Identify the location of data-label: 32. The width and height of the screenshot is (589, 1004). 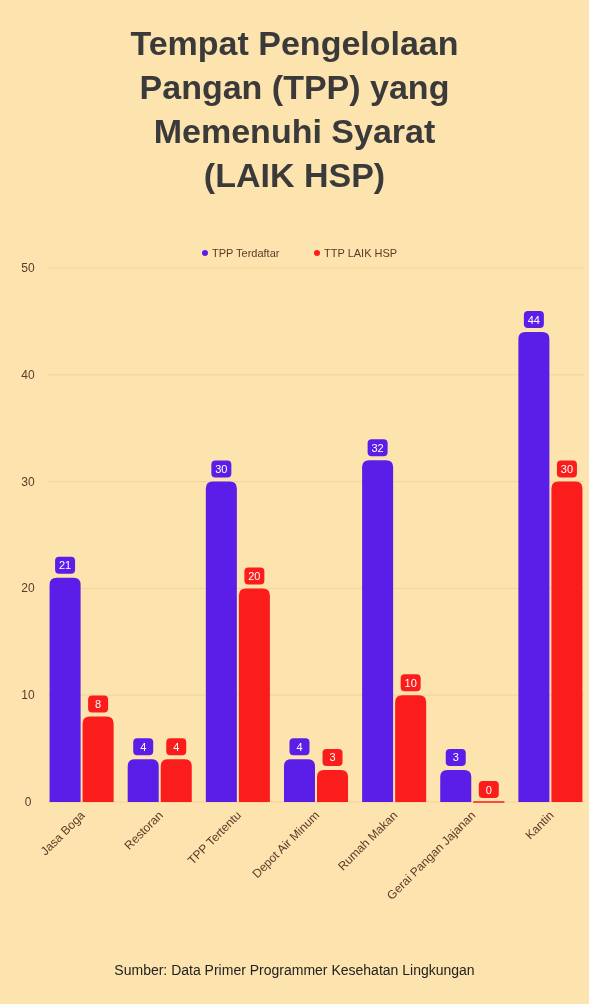
(377, 447).